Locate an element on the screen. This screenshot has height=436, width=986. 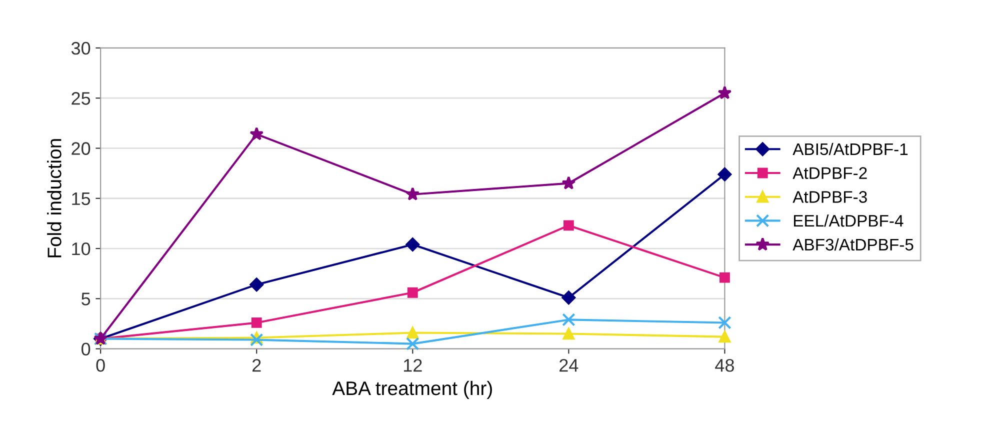
legend-label: AtDPBF-3 is located at coordinates (829, 197).